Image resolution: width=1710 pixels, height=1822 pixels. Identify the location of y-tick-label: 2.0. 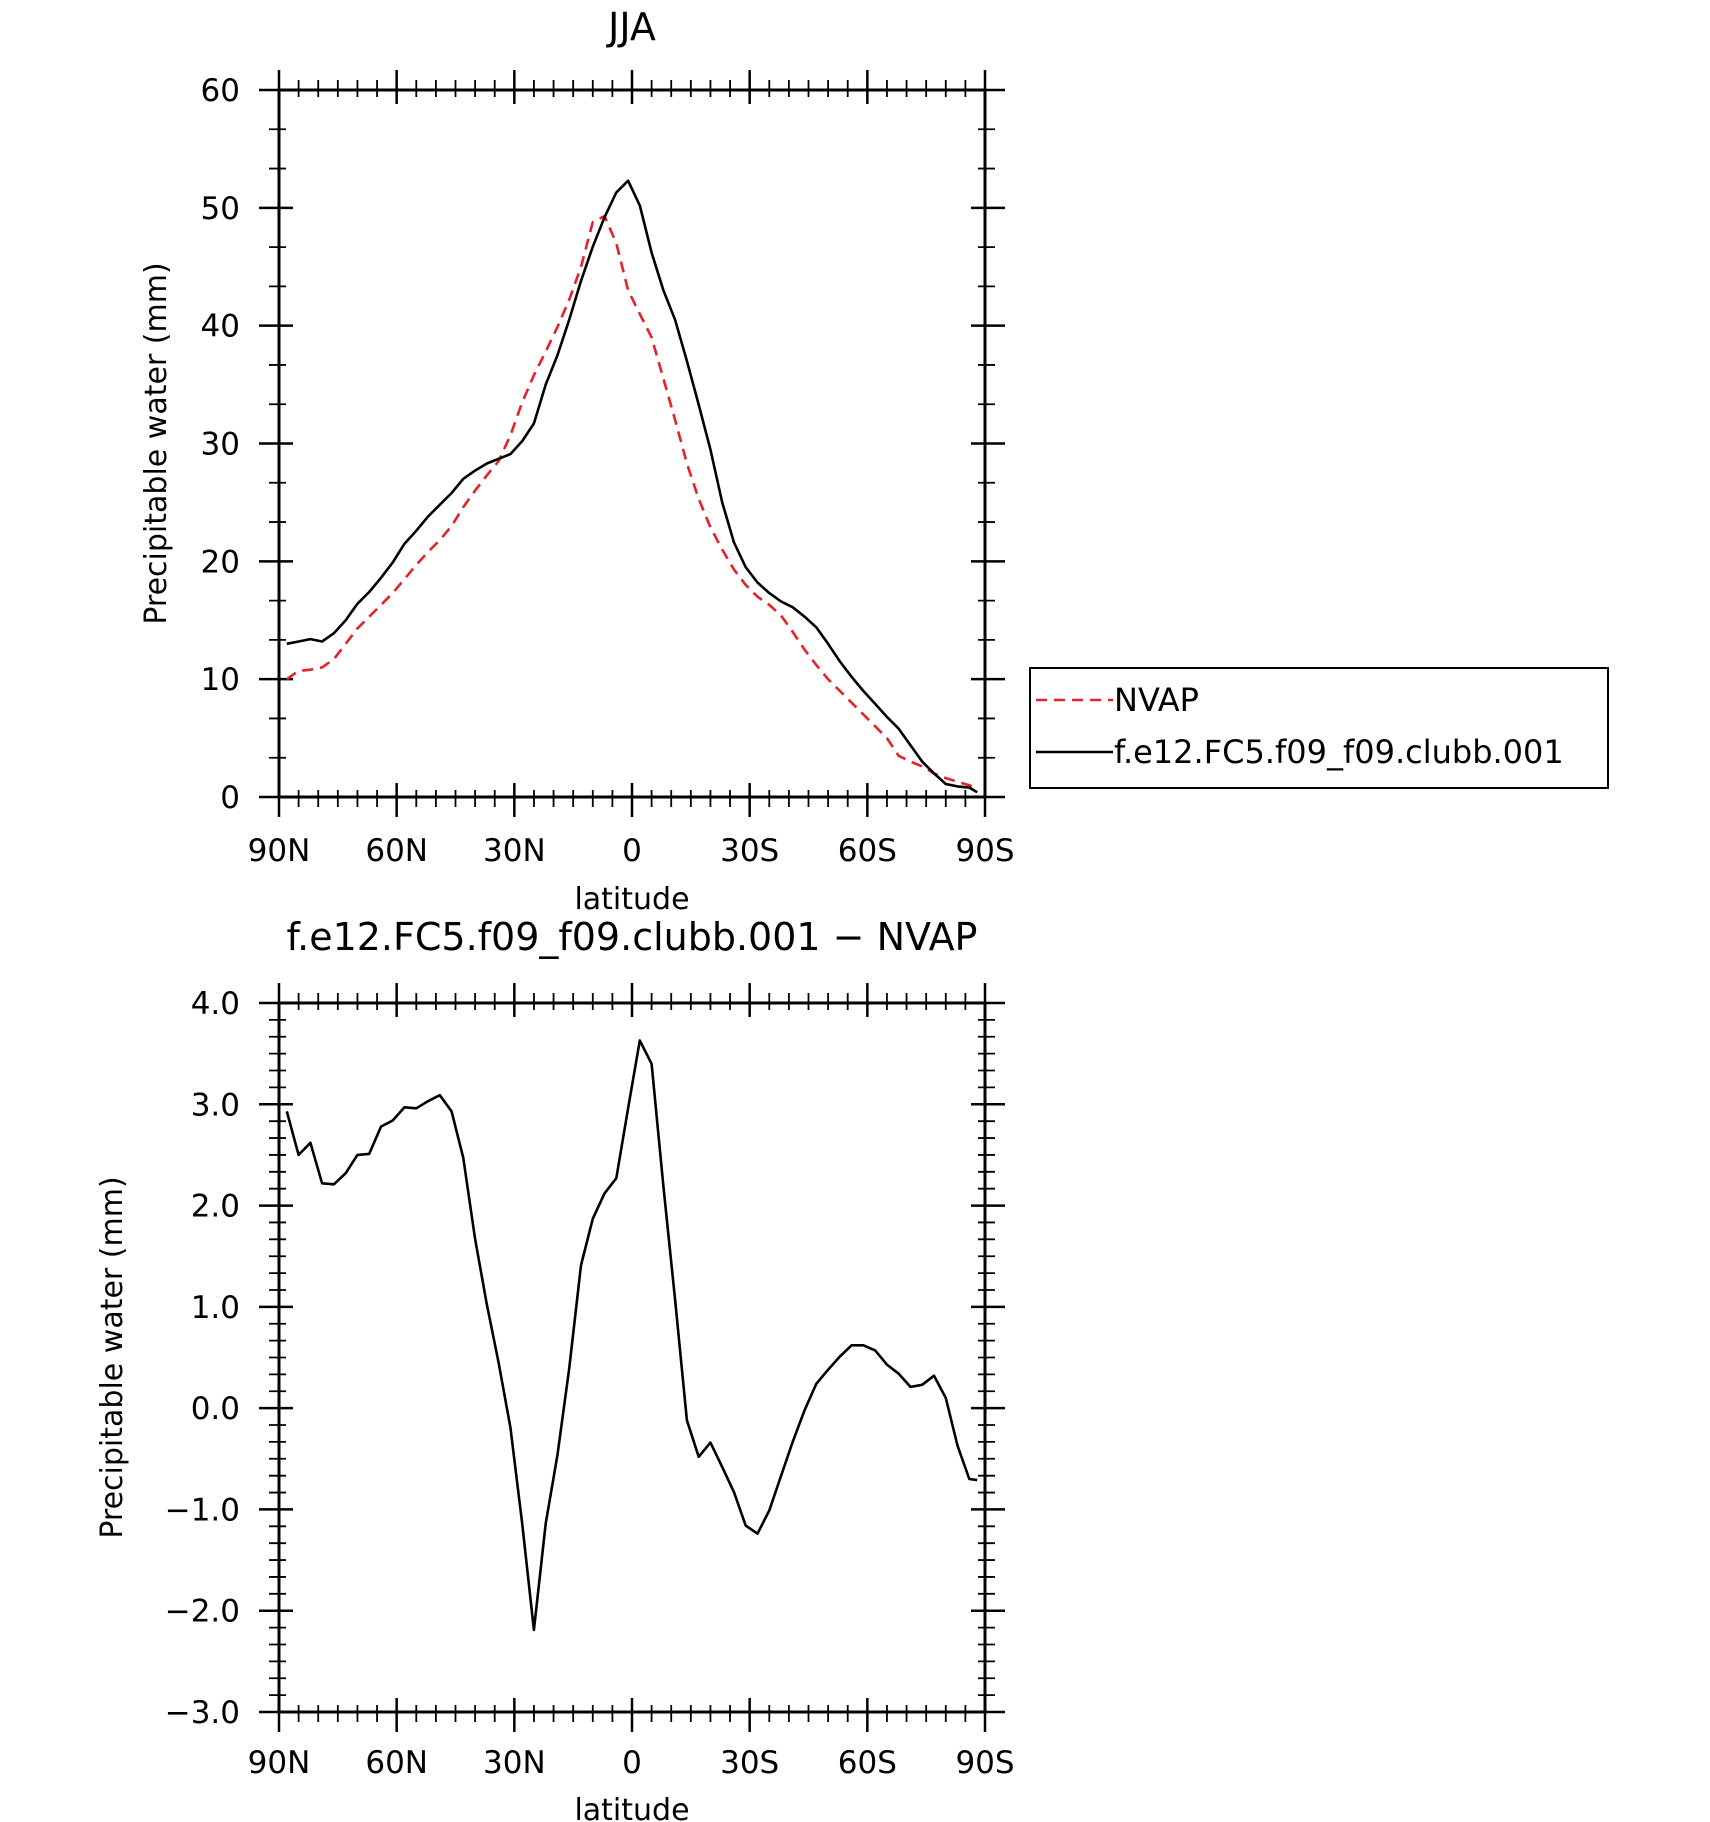
(215, 1207).